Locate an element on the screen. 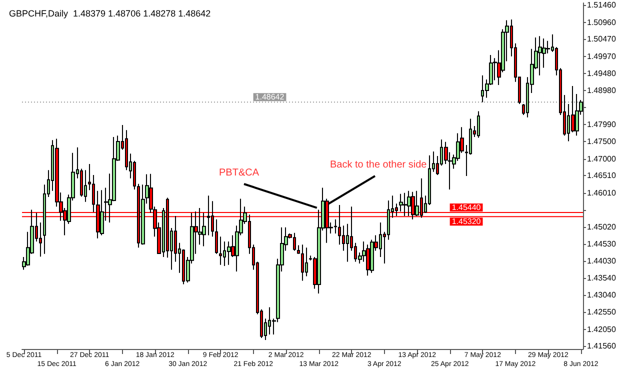 This screenshot has width=625, height=375. y-tick-label: 1.41560 is located at coordinates (601, 346).